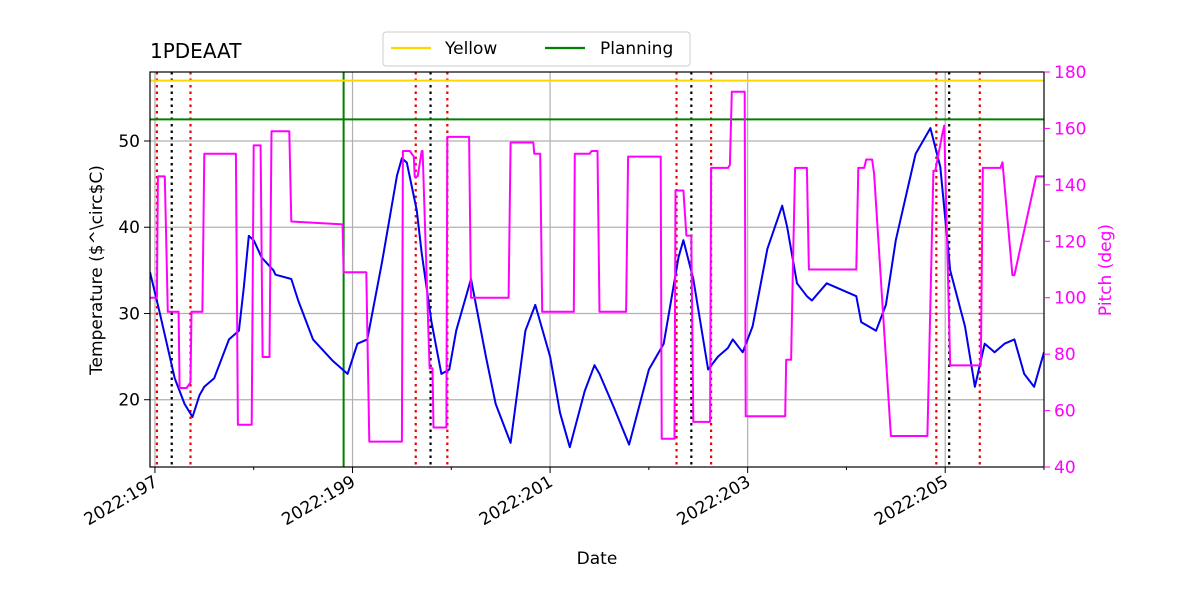  I want to click on limit-lines, so click(597, 100).